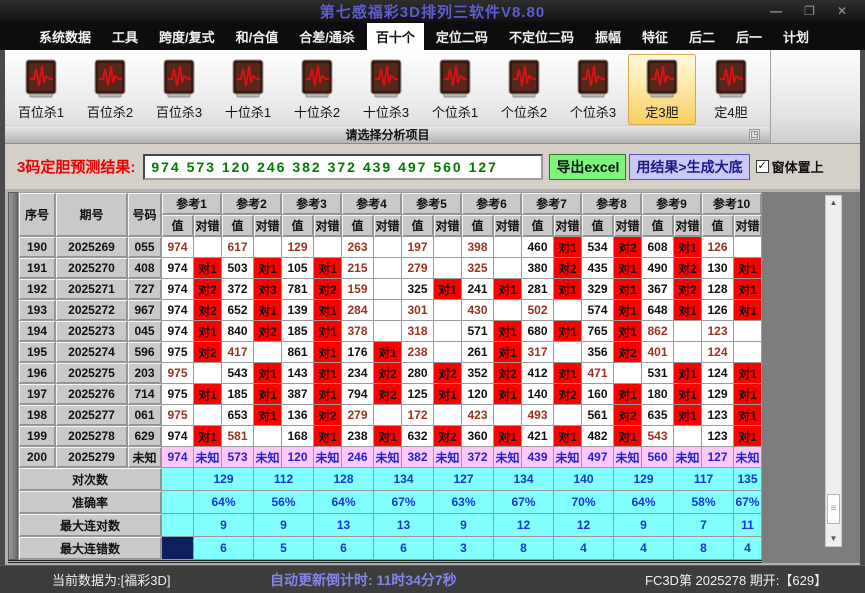  What do you see at coordinates (144, 310) in the screenshot?
I see `number-cell: 967` at bounding box center [144, 310].